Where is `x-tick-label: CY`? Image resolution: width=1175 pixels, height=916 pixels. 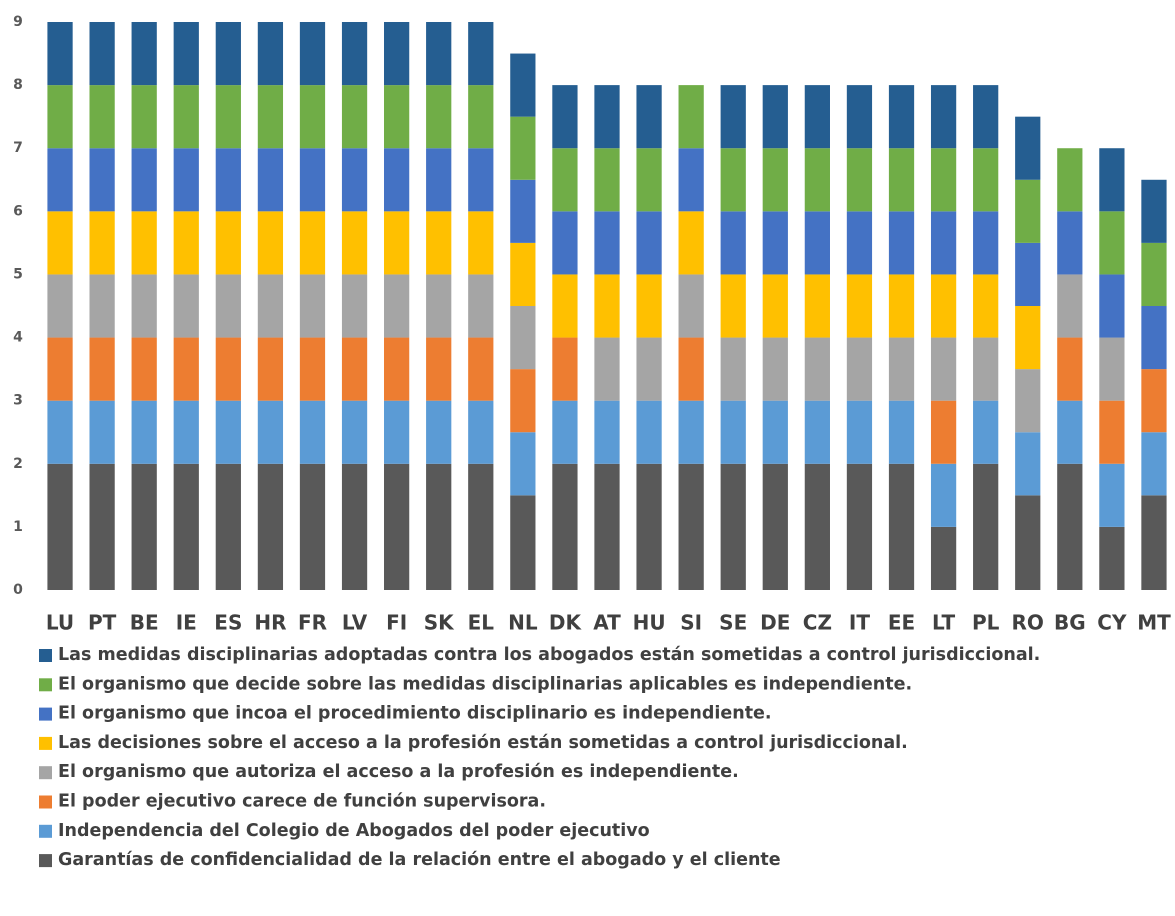
x-tick-label: CY is located at coordinates (1112, 623).